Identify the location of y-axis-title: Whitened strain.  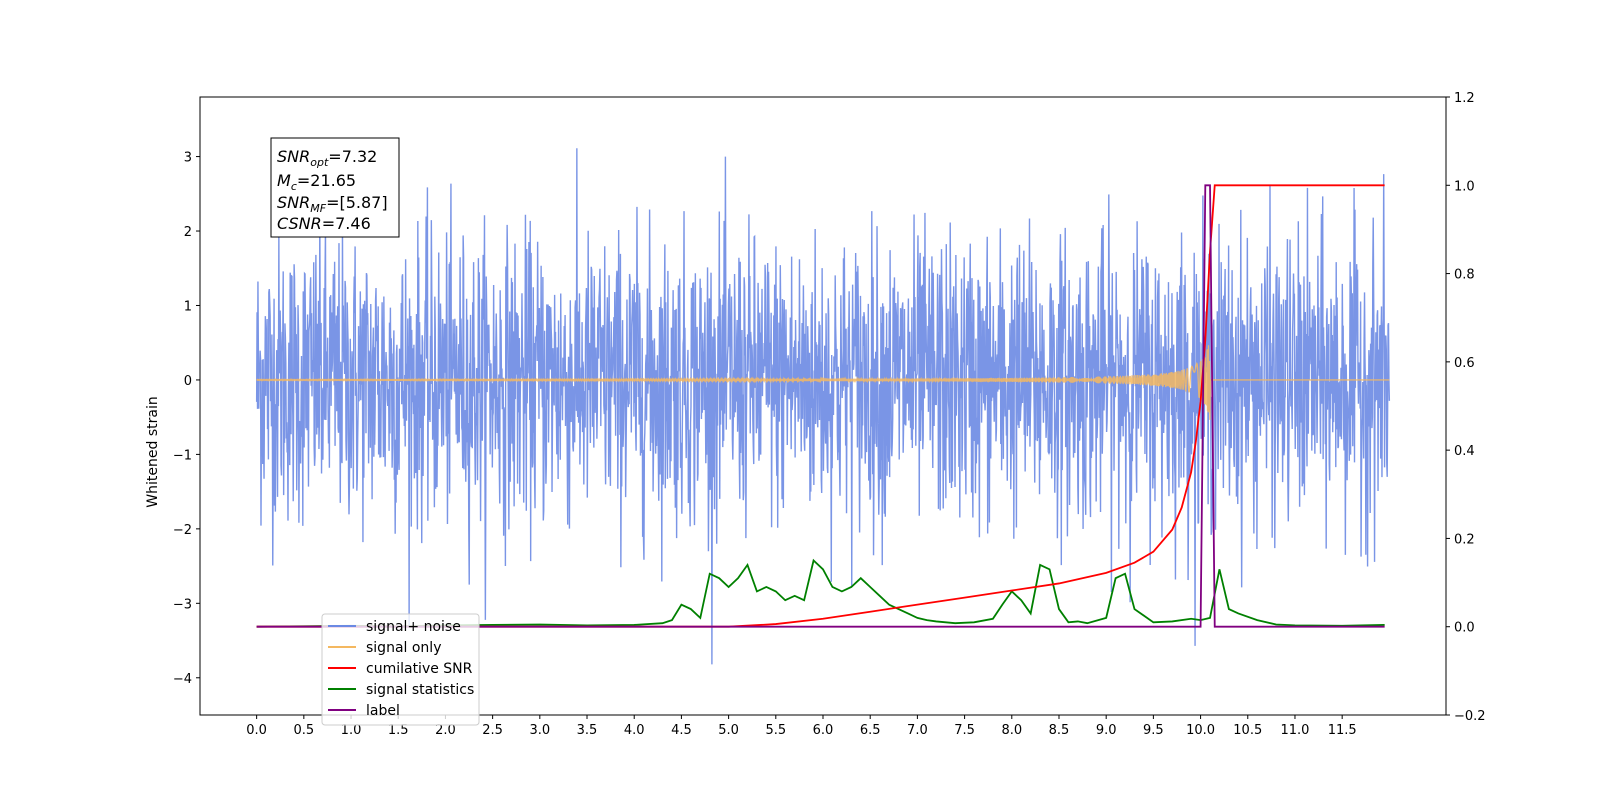
(153, 451).